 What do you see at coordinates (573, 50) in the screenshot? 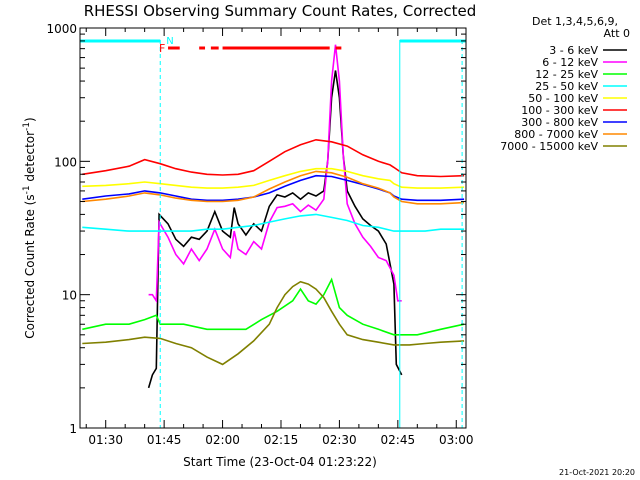
I see `legend-label: 3 - 6 keV` at bounding box center [573, 50].